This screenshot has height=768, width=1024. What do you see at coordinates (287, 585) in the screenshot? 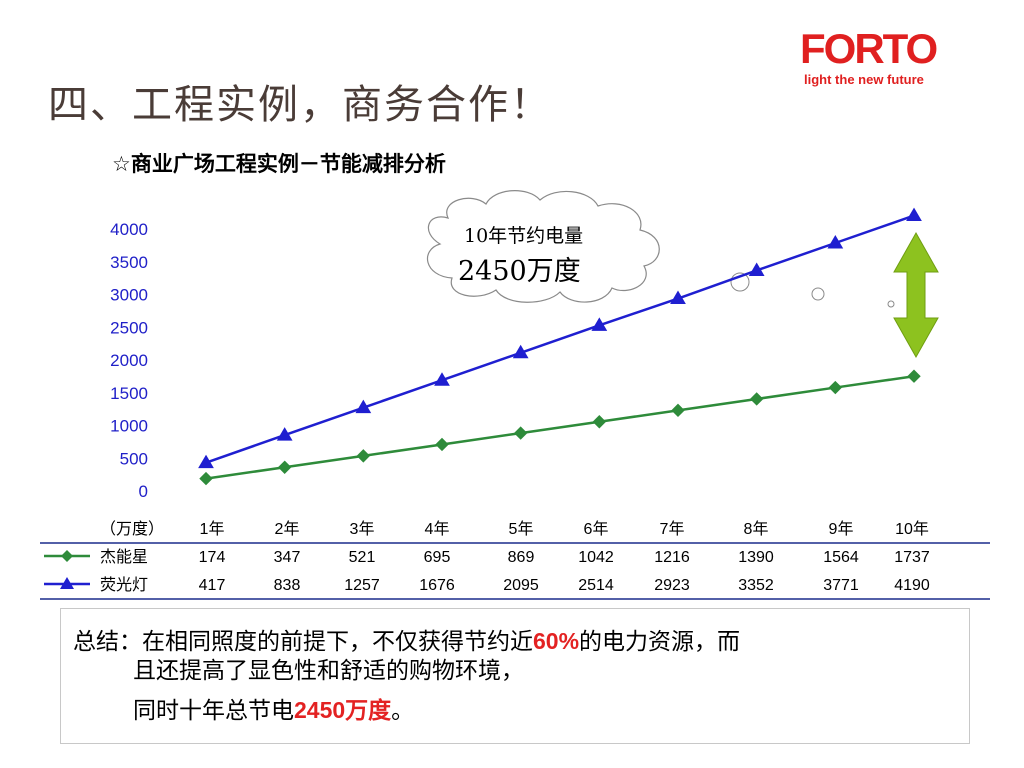
I see `table-cell: 838` at bounding box center [287, 585].